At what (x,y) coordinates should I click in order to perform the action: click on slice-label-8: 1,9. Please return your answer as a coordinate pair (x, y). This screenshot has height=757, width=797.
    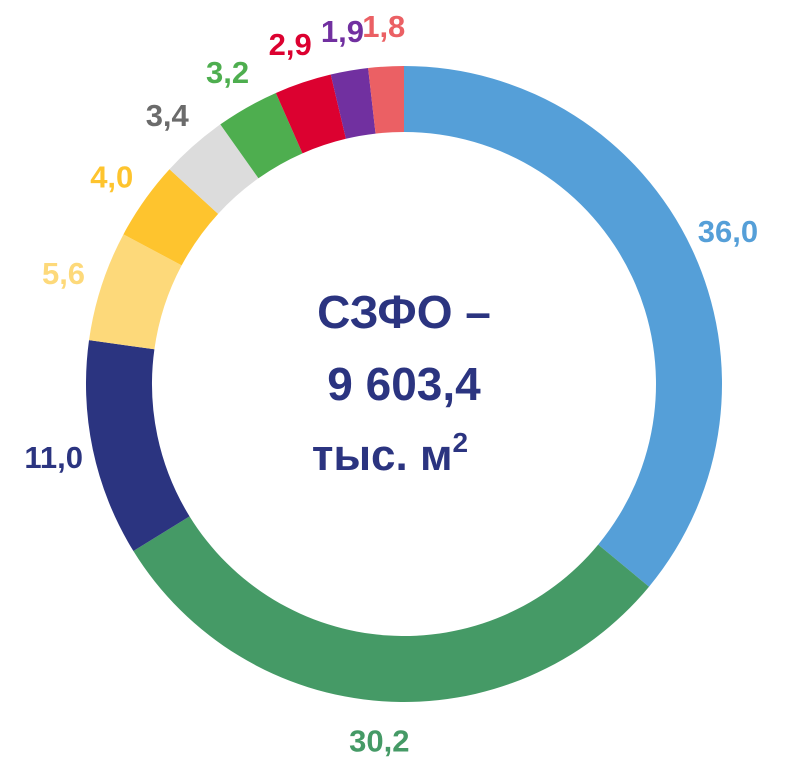
    Looking at the image, I should click on (342, 31).